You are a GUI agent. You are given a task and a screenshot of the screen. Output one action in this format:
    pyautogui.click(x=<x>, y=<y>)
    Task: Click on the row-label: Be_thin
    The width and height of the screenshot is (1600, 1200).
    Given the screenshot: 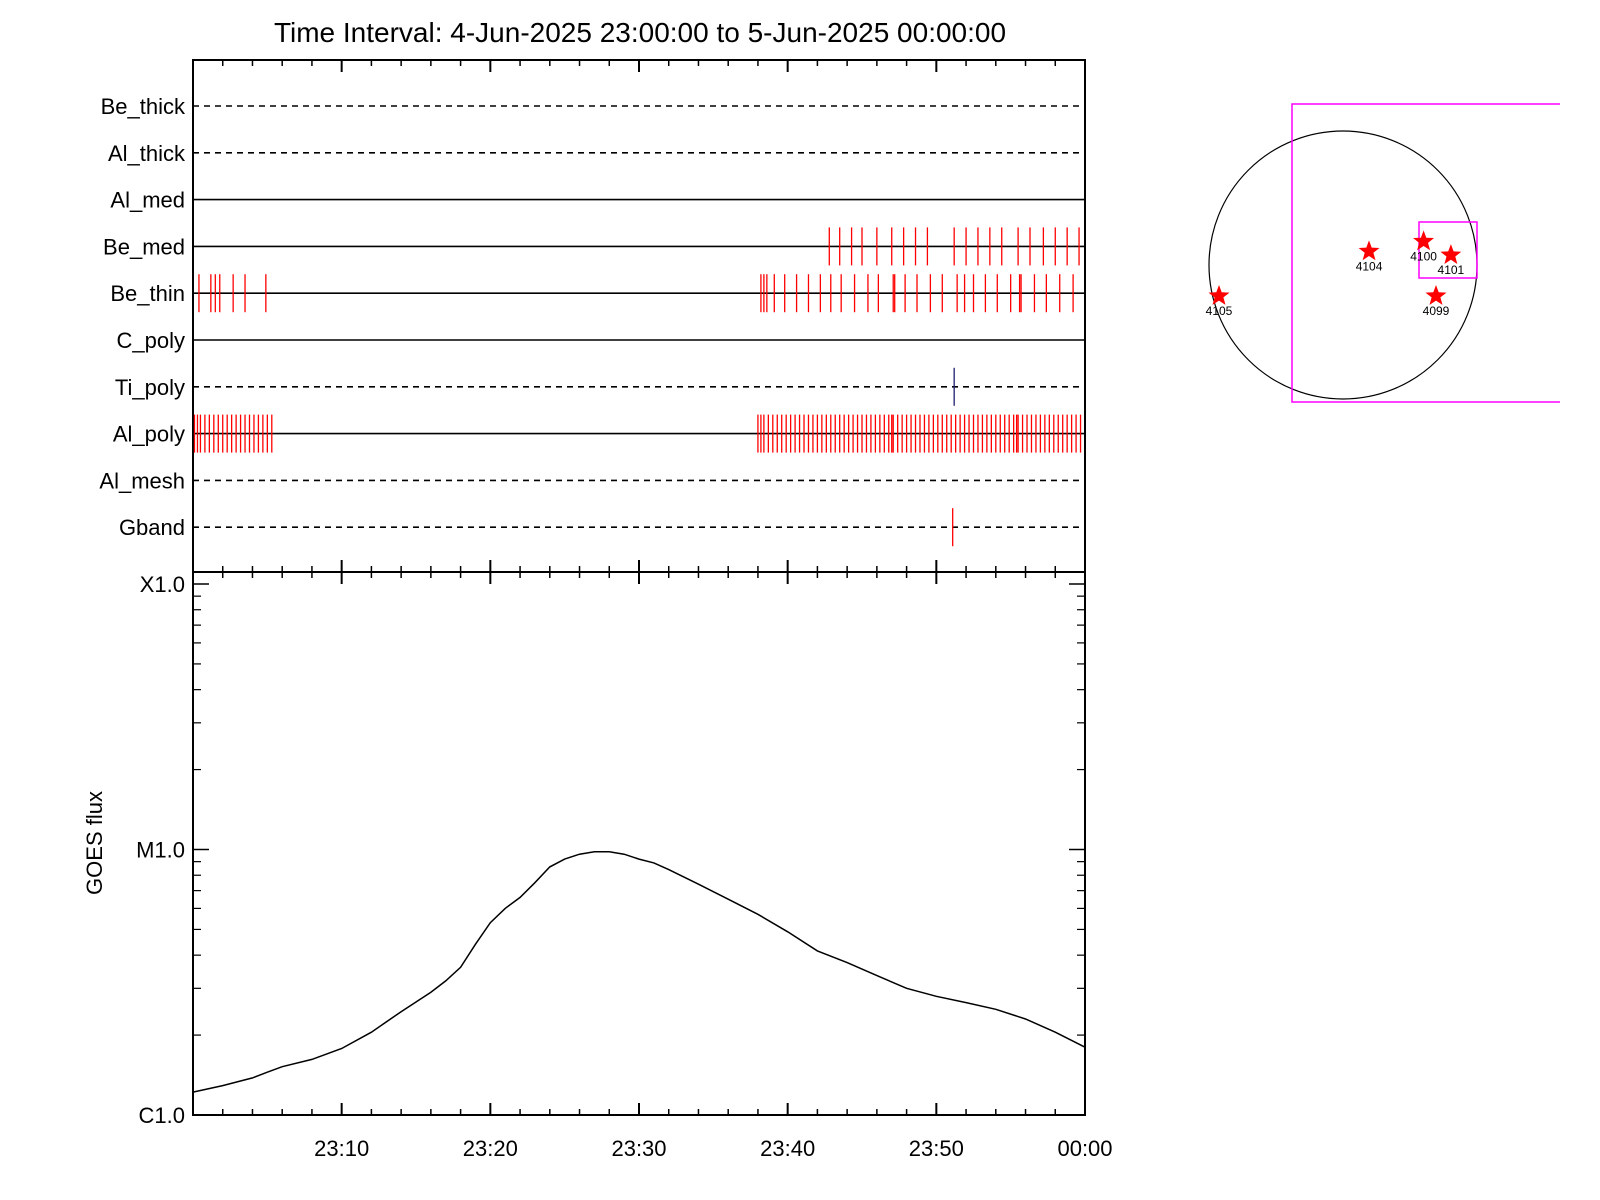 What is the action you would take?
    pyautogui.click(x=147, y=293)
    